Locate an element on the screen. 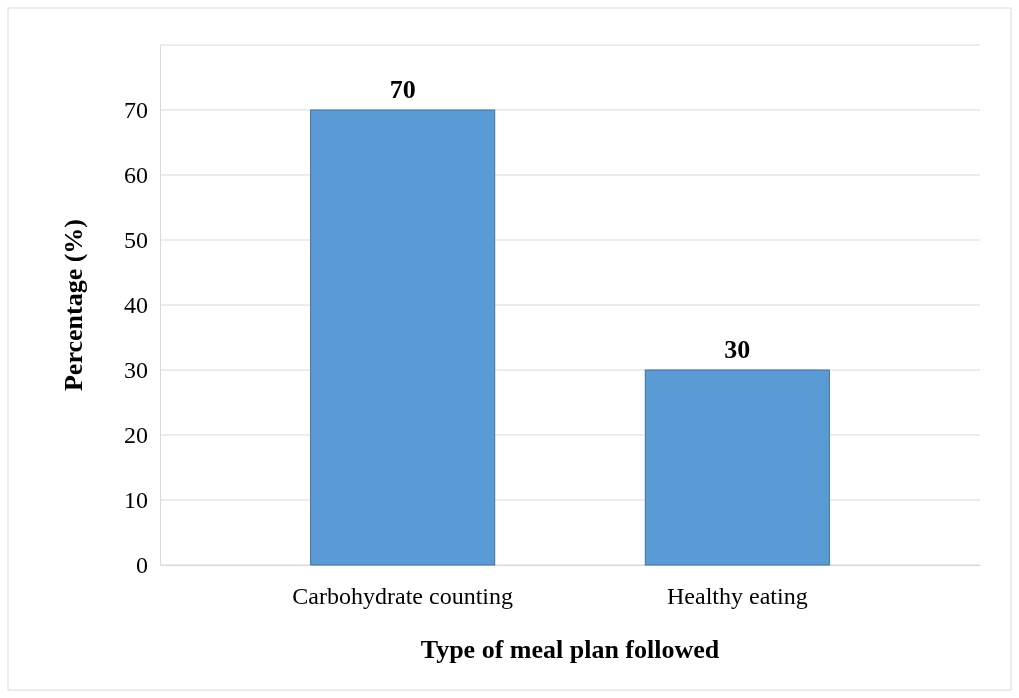 The image size is (1019, 698). data-label: 30 is located at coordinates (737, 349).